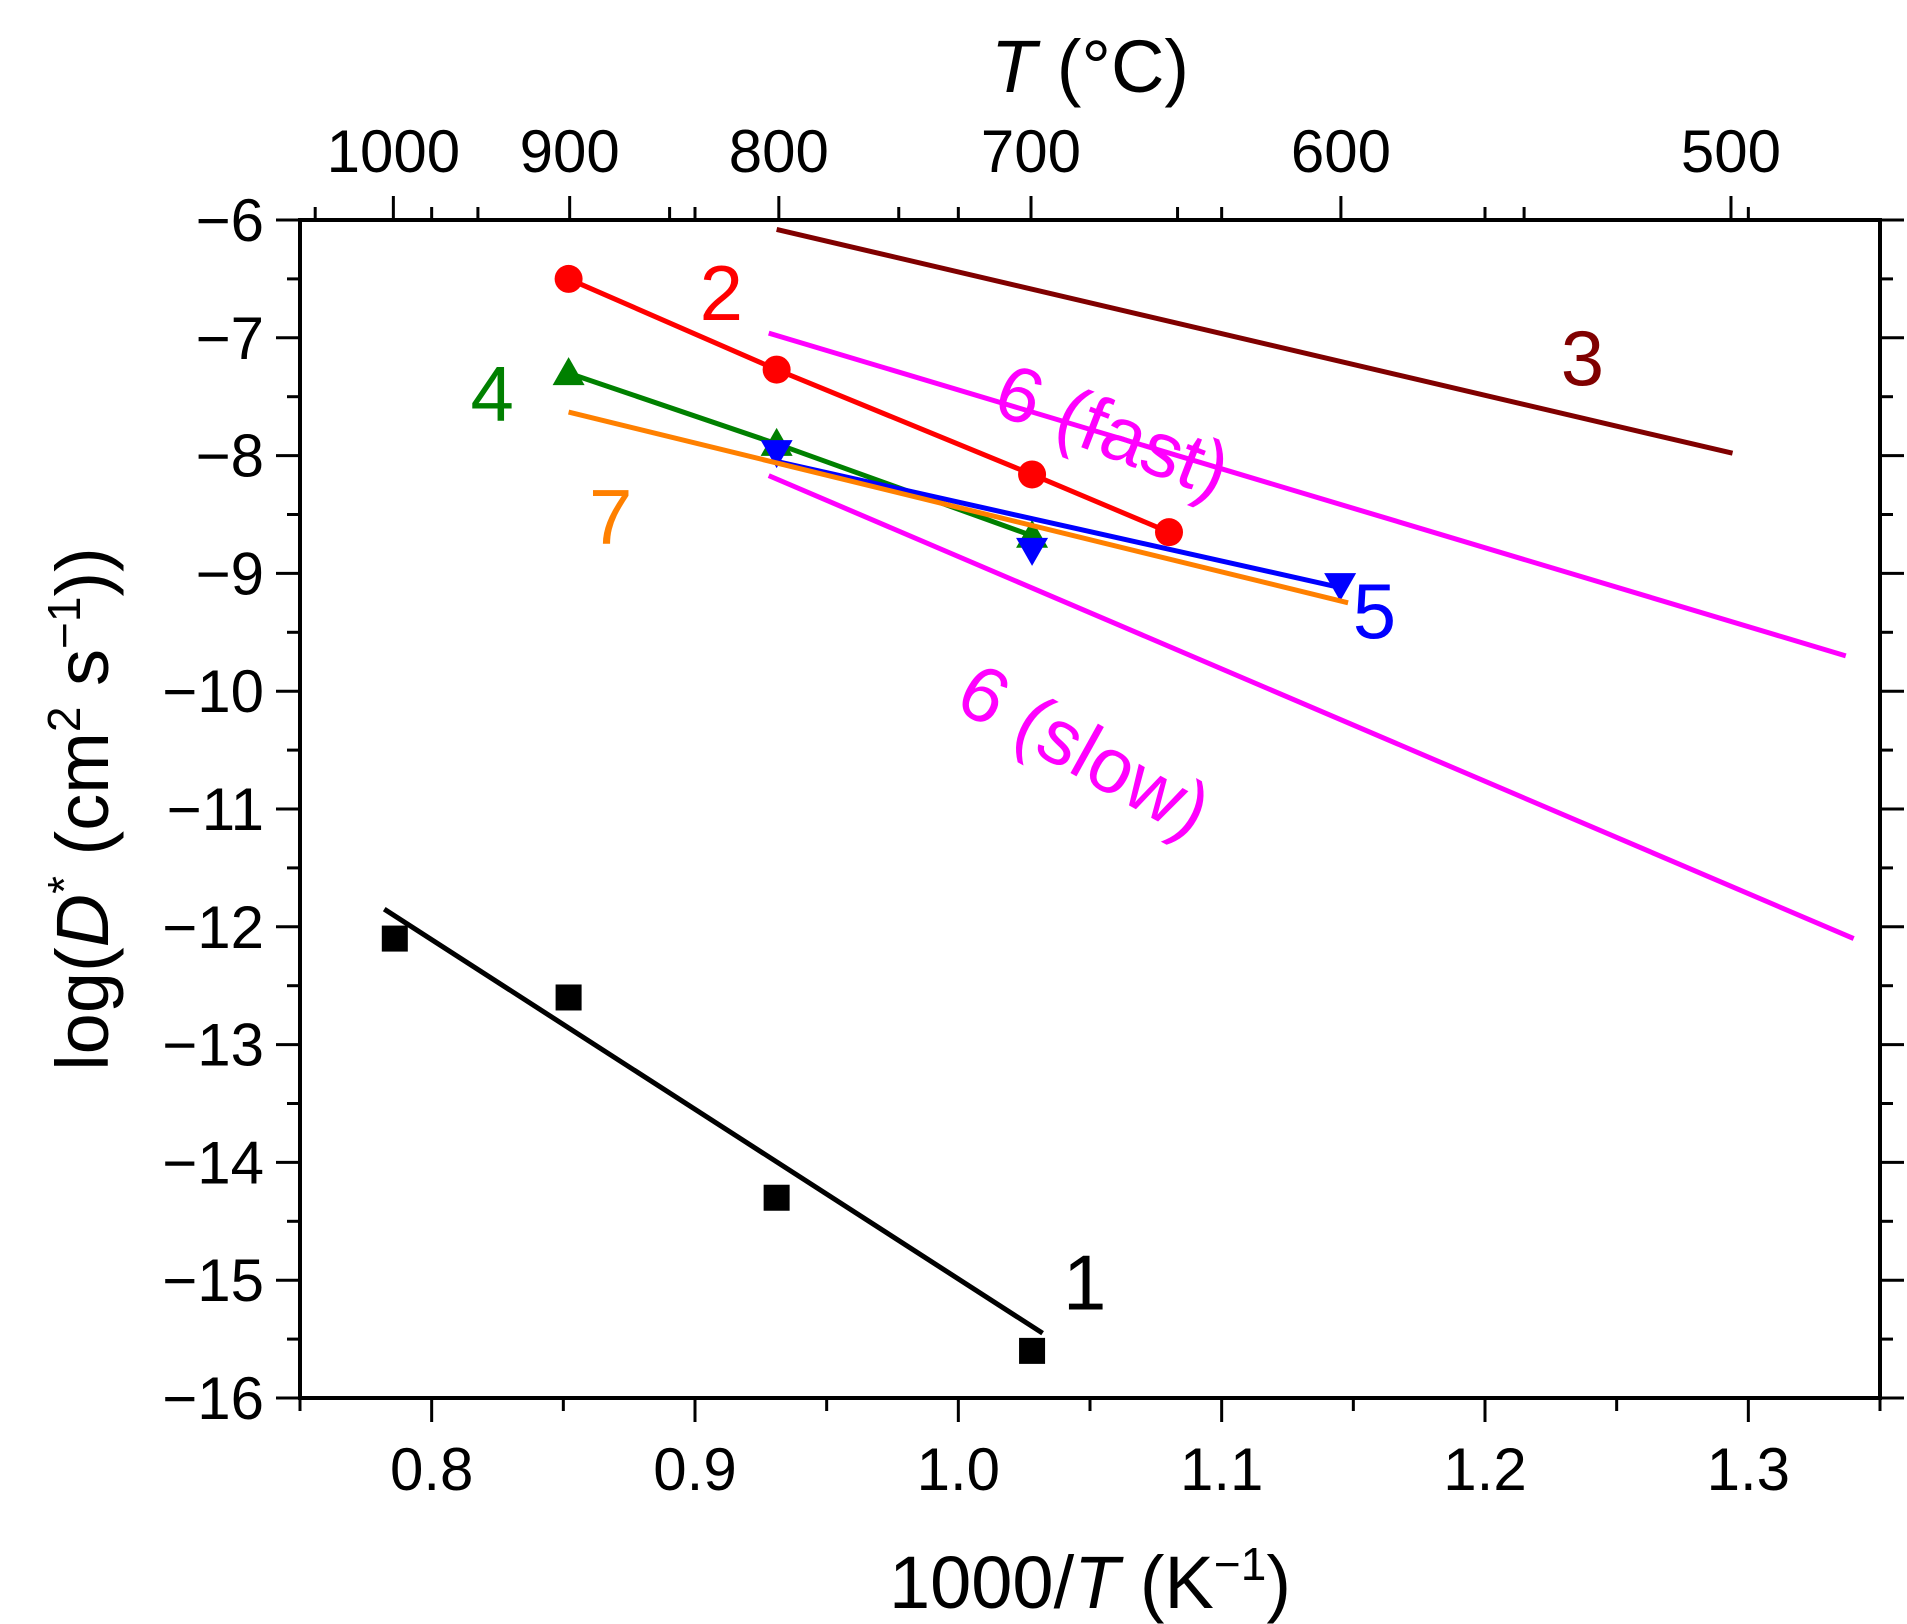 Image resolution: width=1907 pixels, height=1624 pixels. I want to click on top-tick-label: 900, so click(570, 151).